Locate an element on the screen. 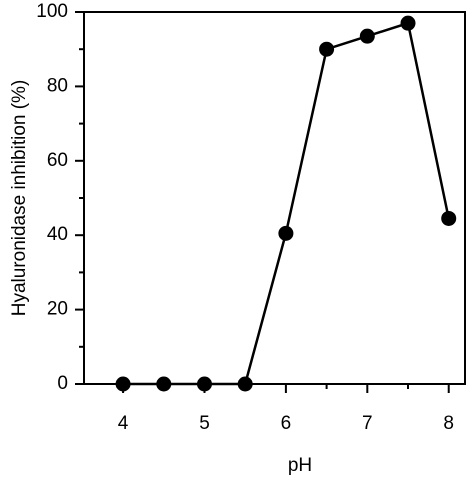 This screenshot has height=484, width=474. y-tick-label: 40 is located at coordinates (57, 234).